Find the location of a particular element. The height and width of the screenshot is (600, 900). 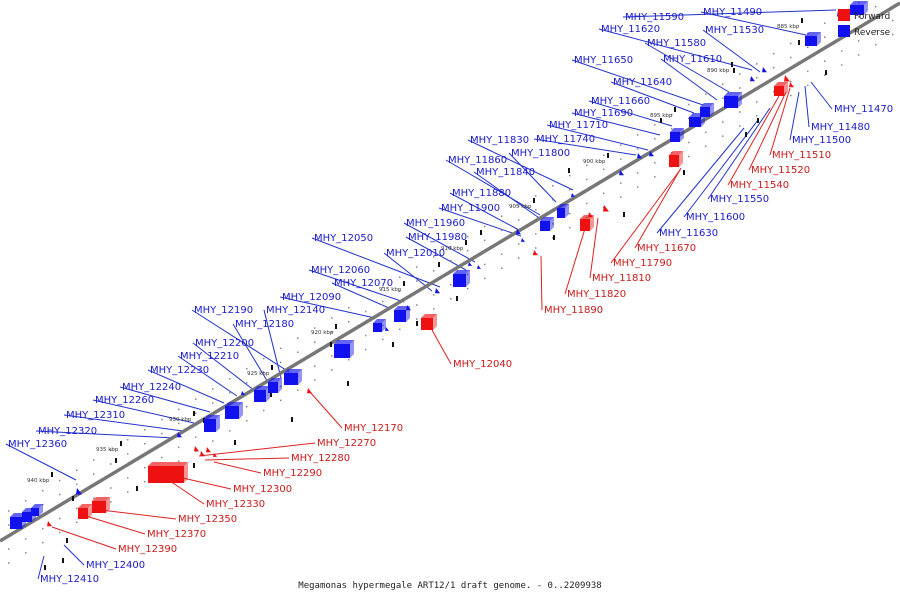

gene-label: MHY_11530 is located at coordinates (734, 30).